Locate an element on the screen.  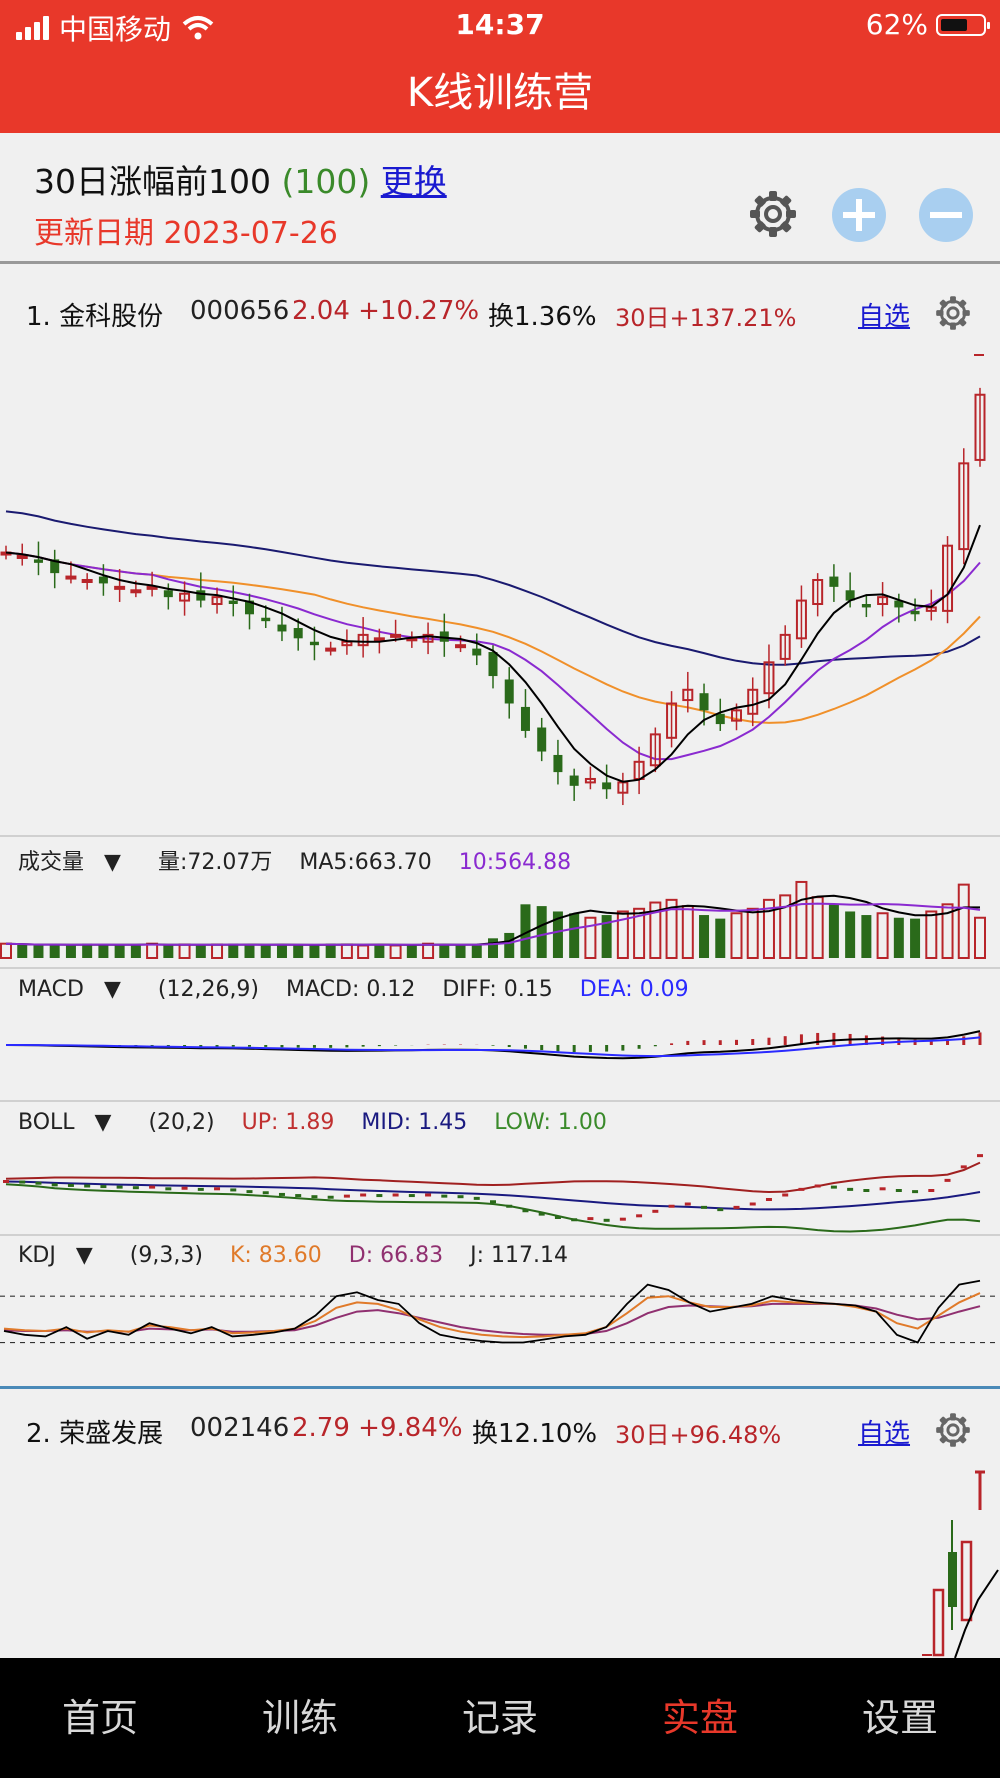
stock-turnover: 换1.36% is located at coordinates (542, 317).